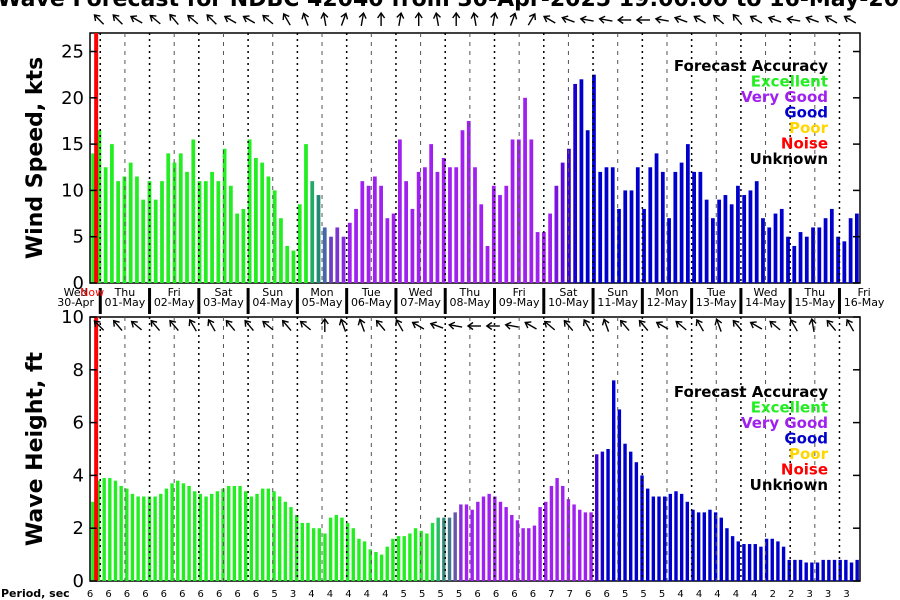 The image size is (900, 600). What do you see at coordinates (864, 302) in the screenshot?
I see `date-label: 16-May` at bounding box center [864, 302].